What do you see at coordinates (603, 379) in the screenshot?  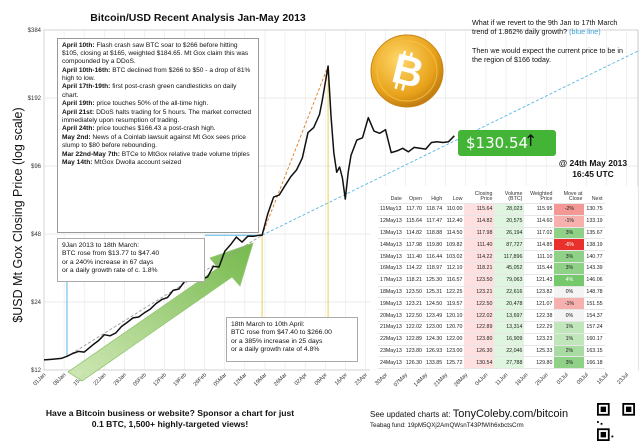 I see `x-tick-label: 16Jul` at bounding box center [603, 379].